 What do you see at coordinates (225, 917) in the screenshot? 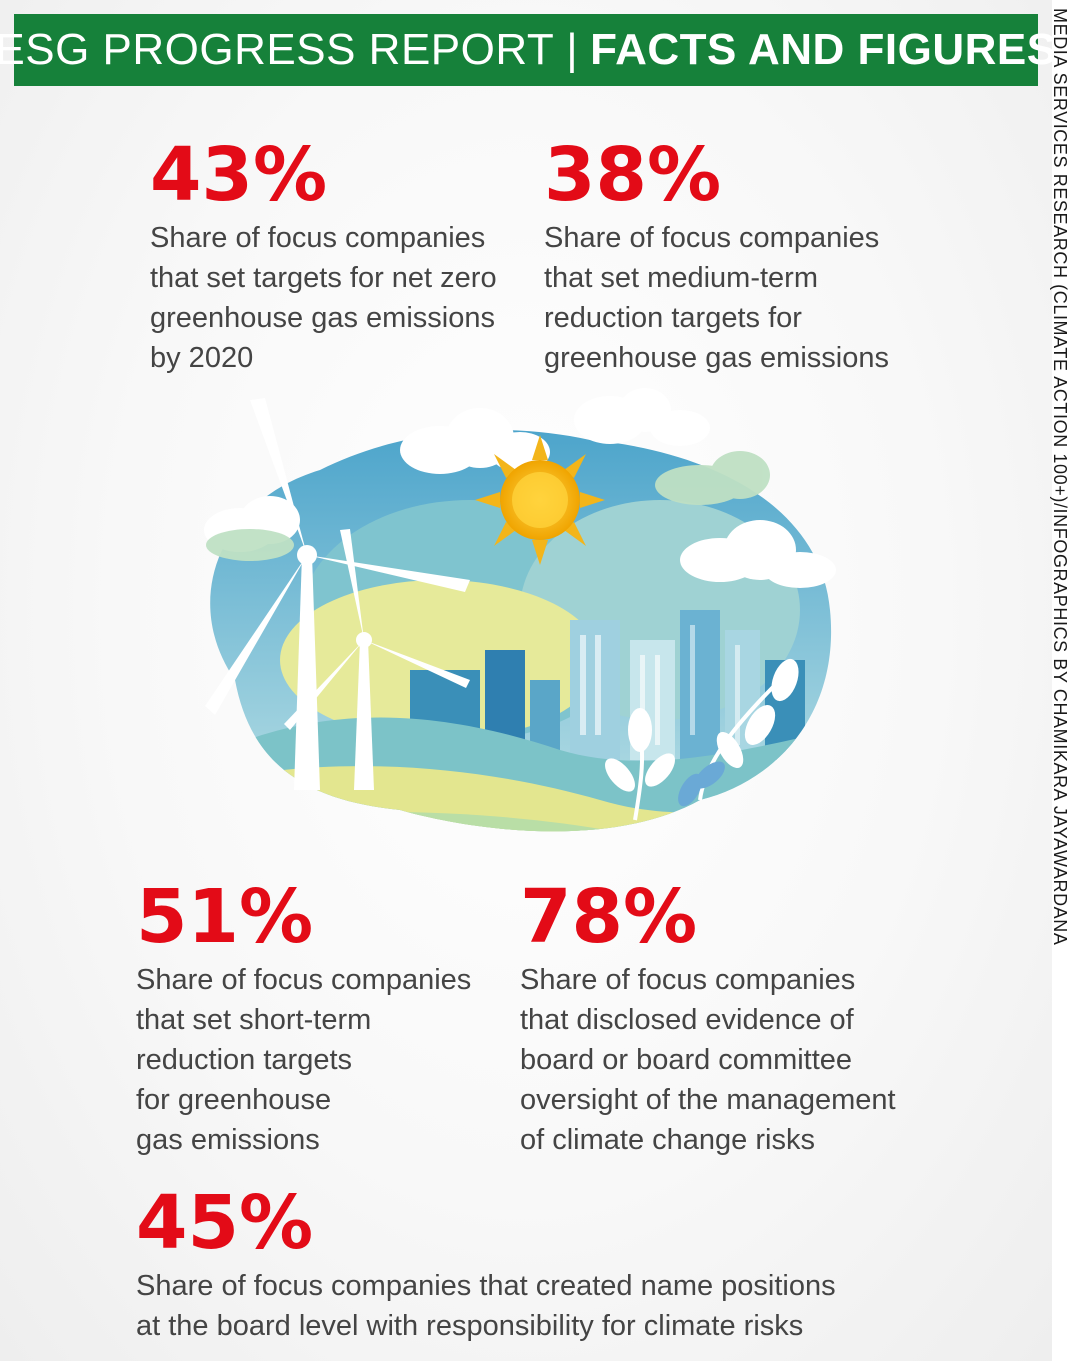
I see `stat-value: 51%` at bounding box center [225, 917].